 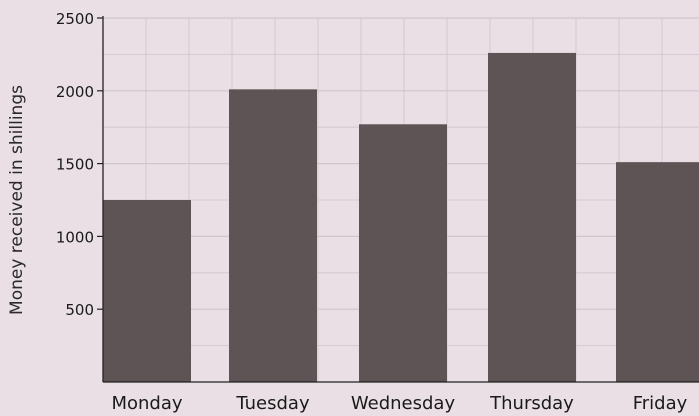 I want to click on bar-monday, so click(x=147, y=291).